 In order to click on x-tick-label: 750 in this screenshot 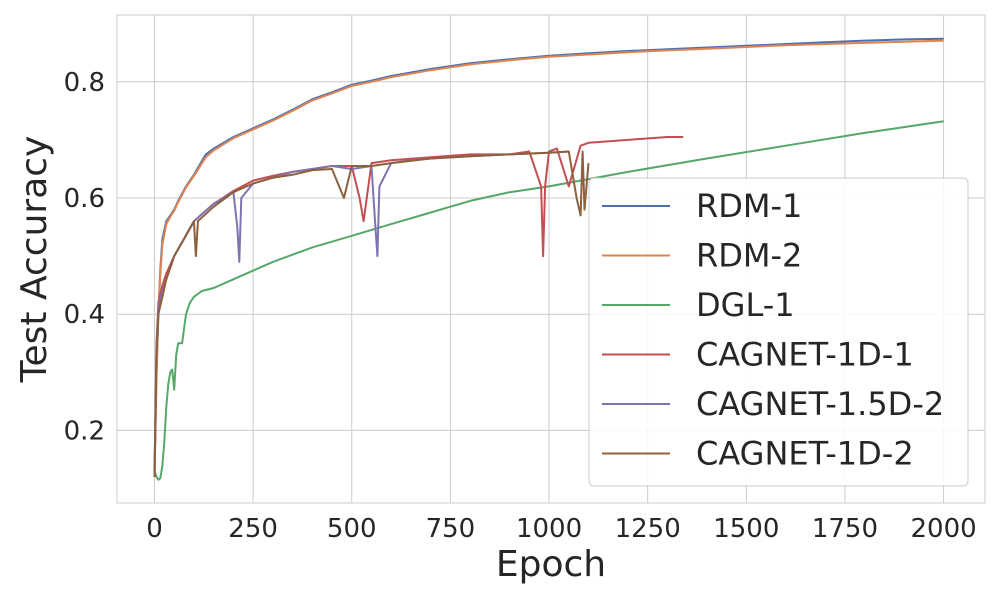, I will do `click(451, 529)`.